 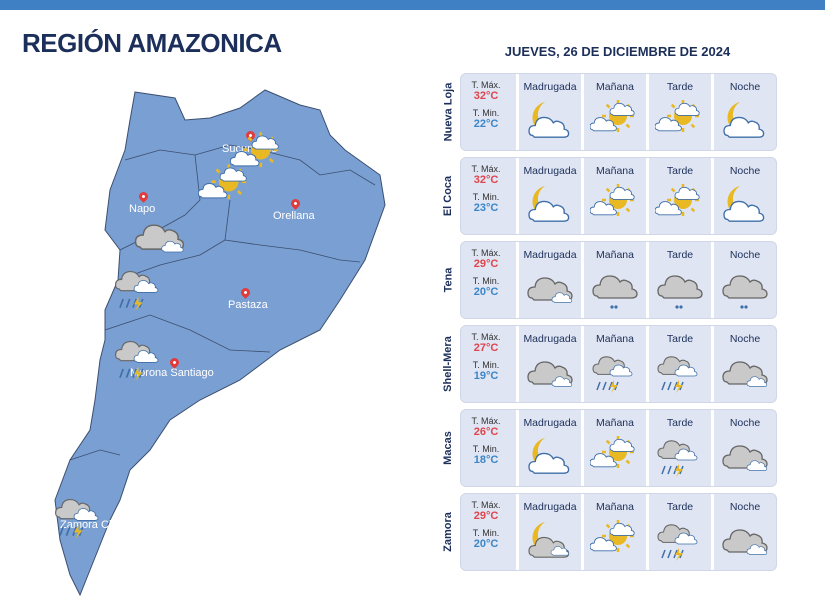 I want to click on tmin-value: 22°C, so click(x=486, y=124).